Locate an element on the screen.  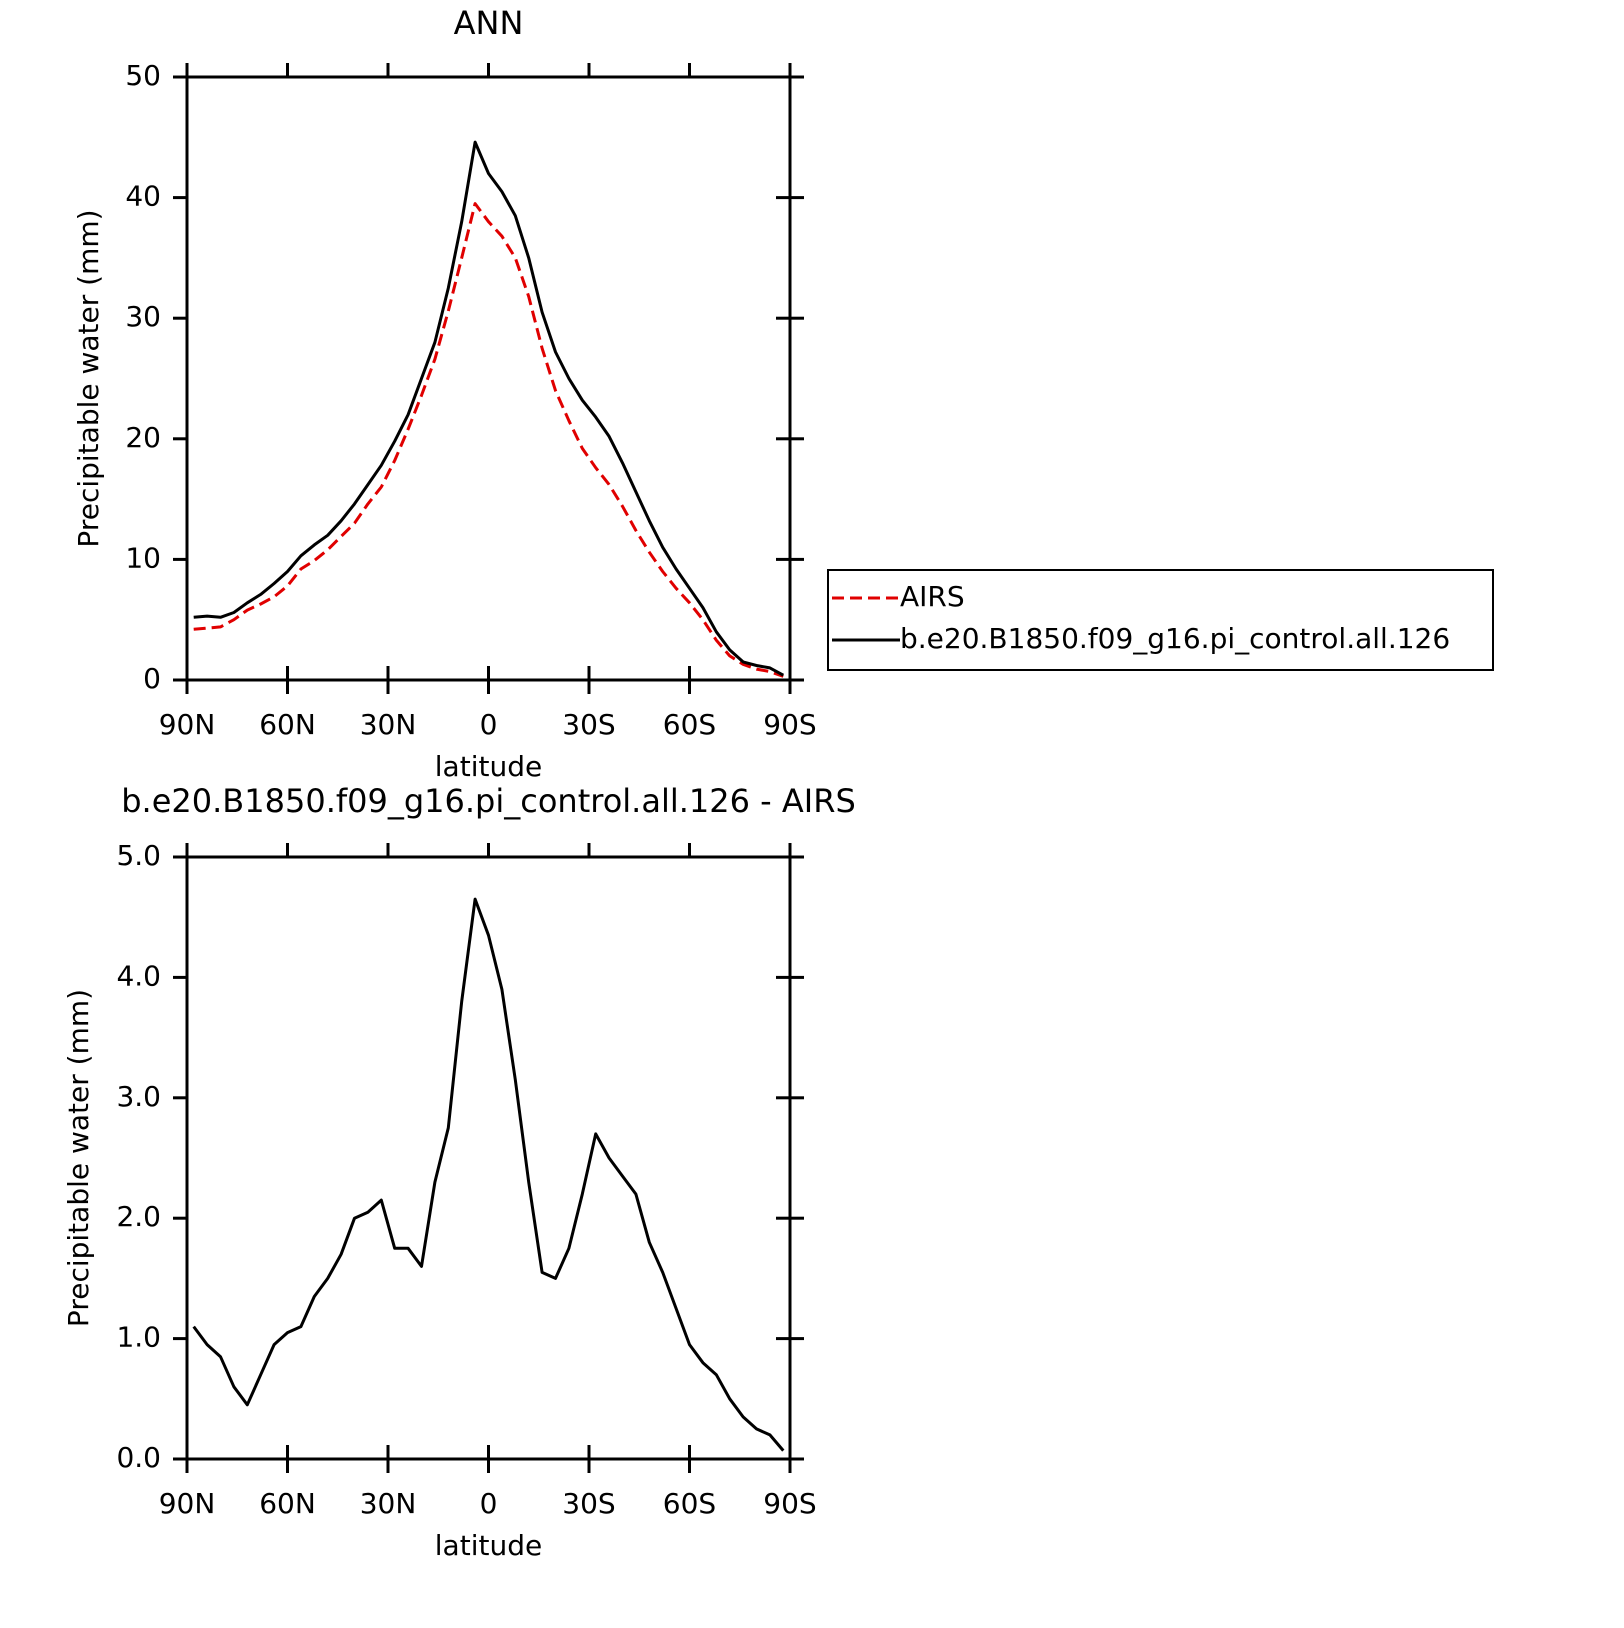
y-tick-label: 40 is located at coordinates (143, 196).